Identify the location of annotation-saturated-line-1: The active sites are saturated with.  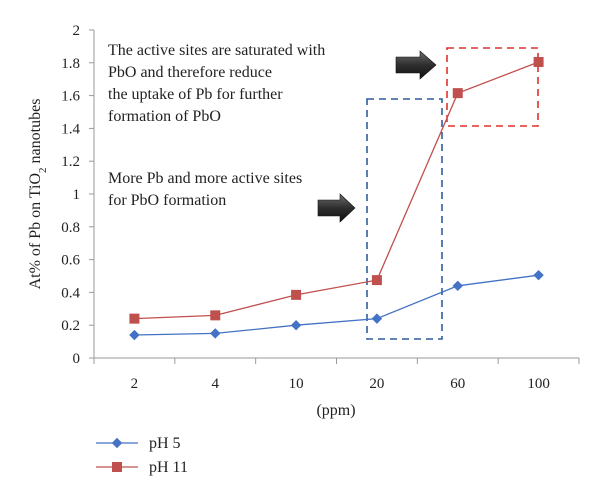
(216, 50).